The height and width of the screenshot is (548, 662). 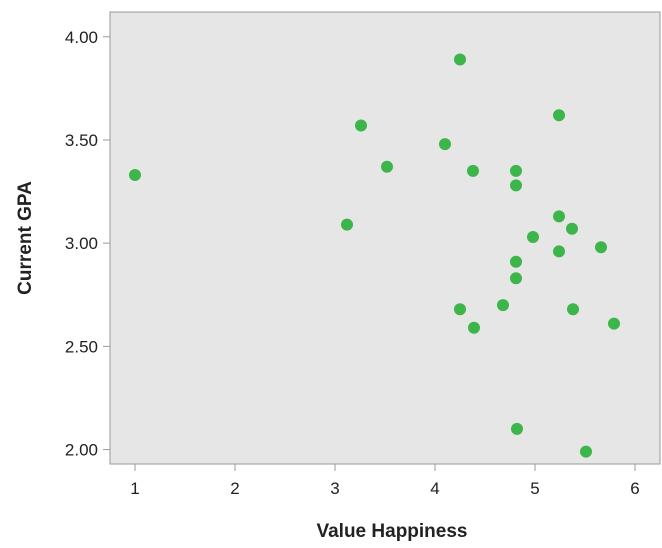 I want to click on x-tick-label: 2, so click(x=234, y=488).